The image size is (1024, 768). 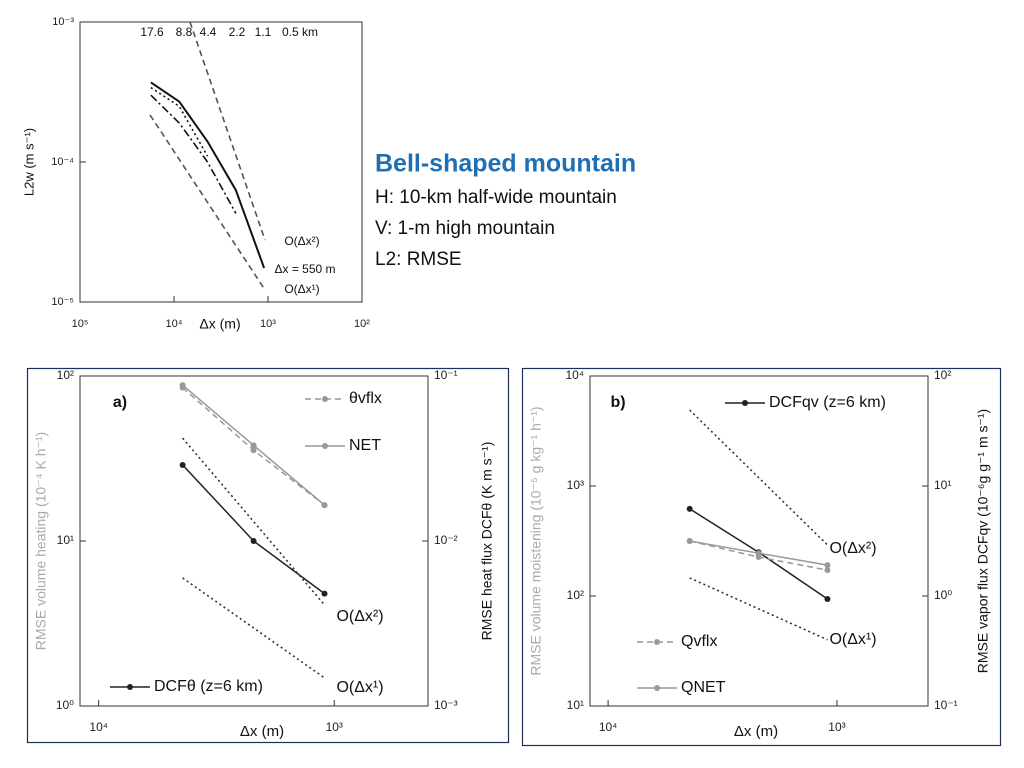 What do you see at coordinates (487, 541) in the screenshot?
I see `y2-axis-label: RMSE heat flux DCFθ (K m s⁻¹)` at bounding box center [487, 541].